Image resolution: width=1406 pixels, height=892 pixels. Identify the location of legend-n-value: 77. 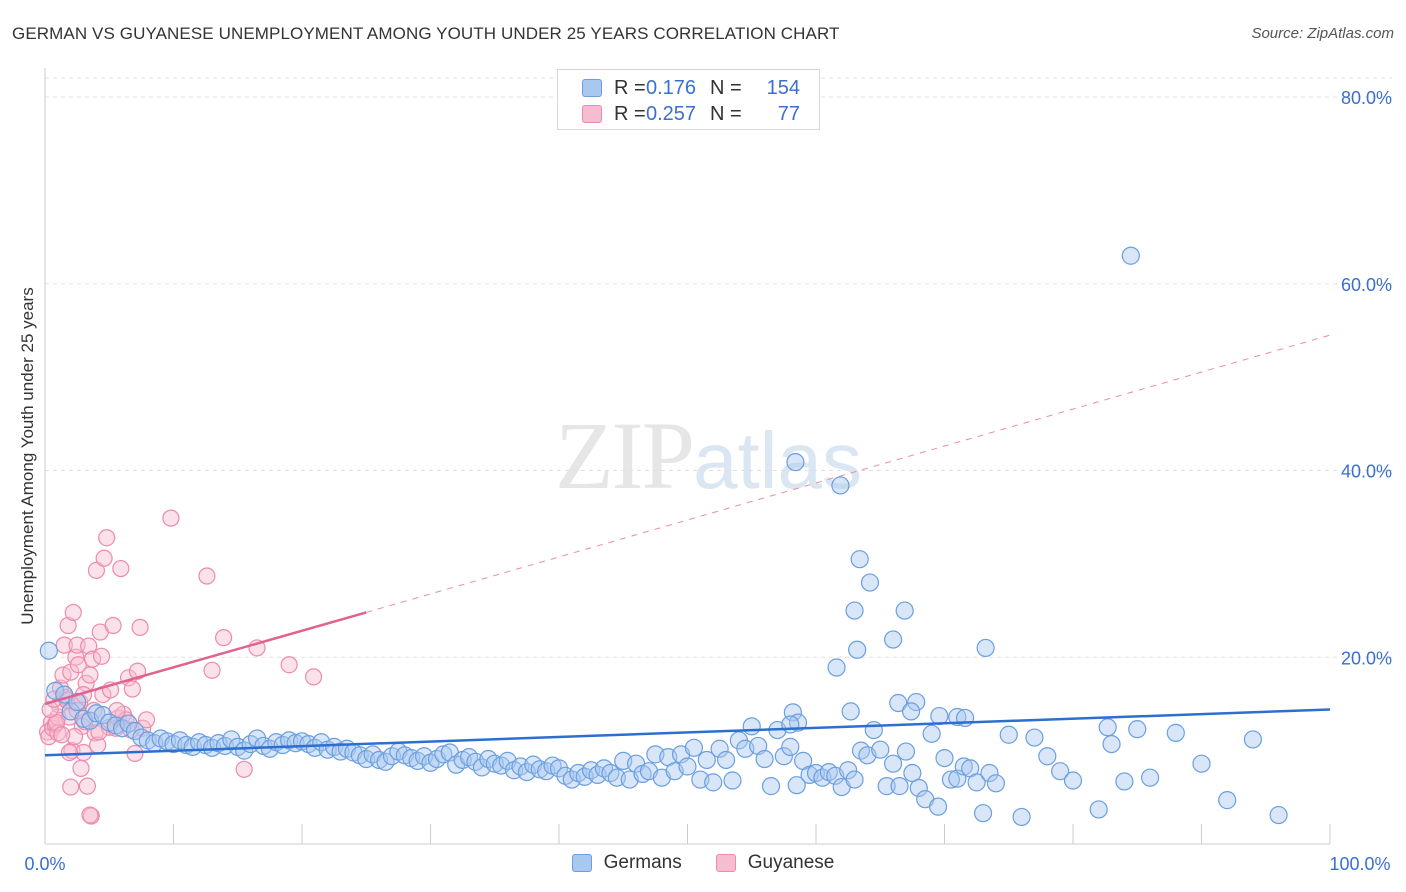
(788, 113).